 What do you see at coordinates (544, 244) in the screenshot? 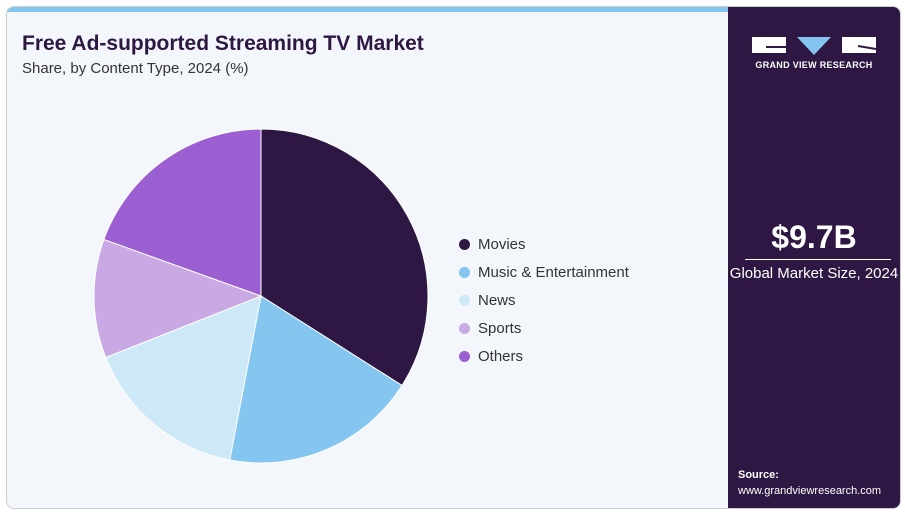
I see `legend-item: Movies` at bounding box center [544, 244].